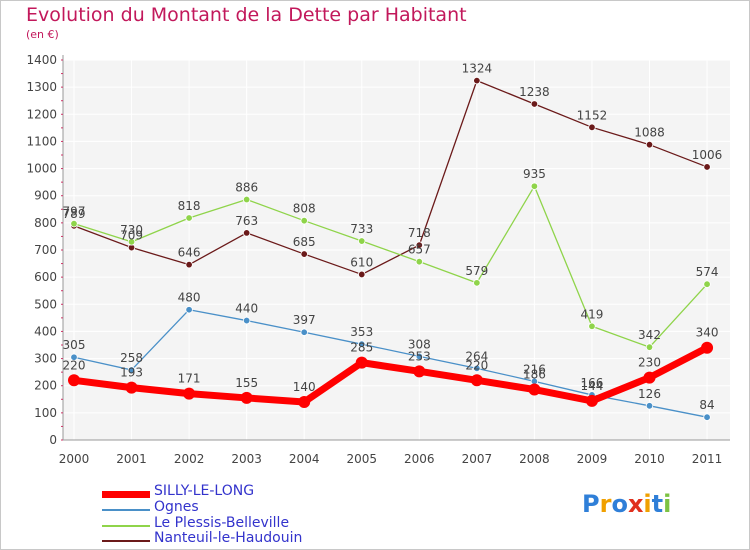 Image resolution: width=750 pixels, height=550 pixels. What do you see at coordinates (176, 507) in the screenshot?
I see `legend-label: Ognes` at bounding box center [176, 507].